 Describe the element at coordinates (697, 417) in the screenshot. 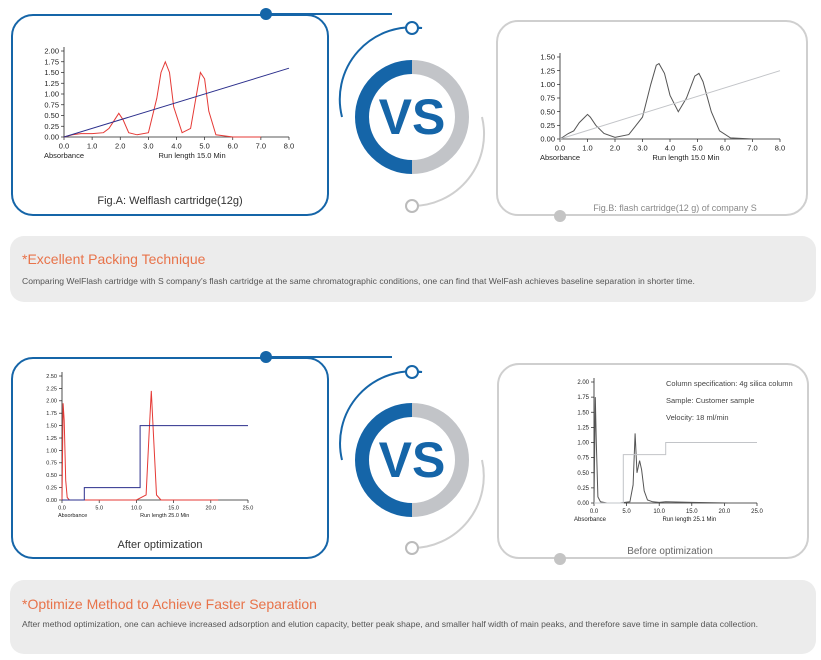

I see `info-line-3: Velocity: 18 ml/min` at that location.